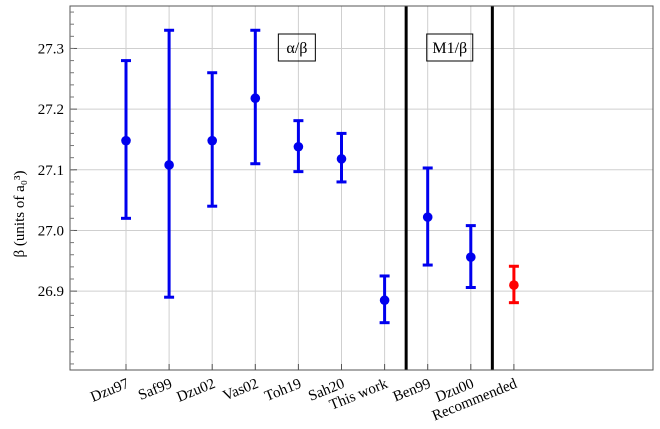 The width and height of the screenshot is (660, 429). I want to click on y-axis-title: β (units of a₀³), so click(20, 214).